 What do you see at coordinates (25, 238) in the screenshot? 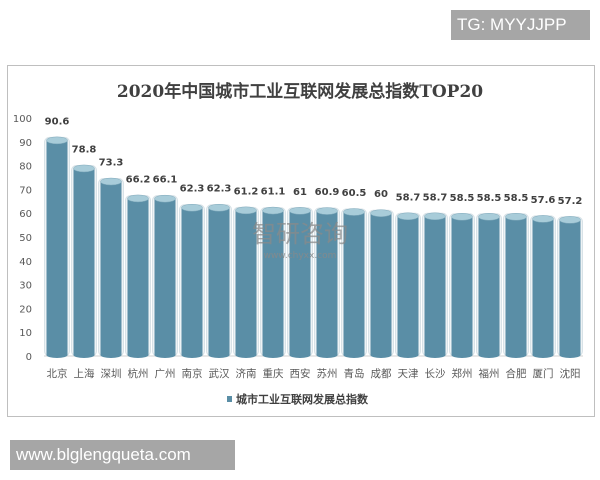
I see `y-tick-label: 50` at bounding box center [25, 238].